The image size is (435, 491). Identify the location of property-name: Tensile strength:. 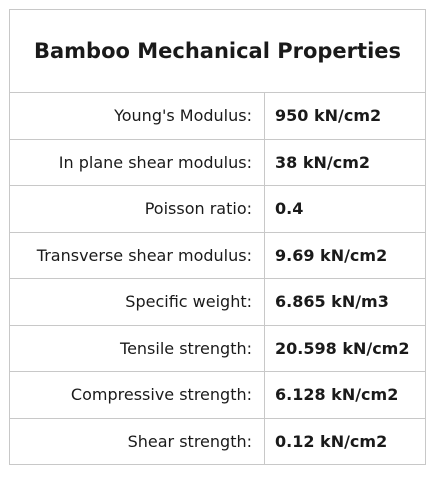
(137, 348).